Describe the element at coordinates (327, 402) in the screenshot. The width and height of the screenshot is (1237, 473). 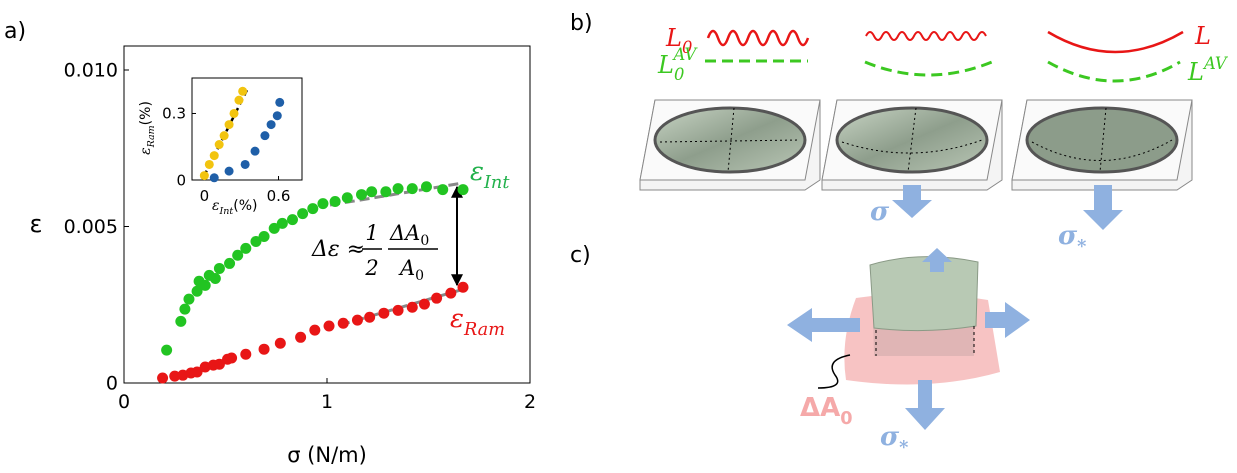
I see `x-tick-label: 1` at that location.